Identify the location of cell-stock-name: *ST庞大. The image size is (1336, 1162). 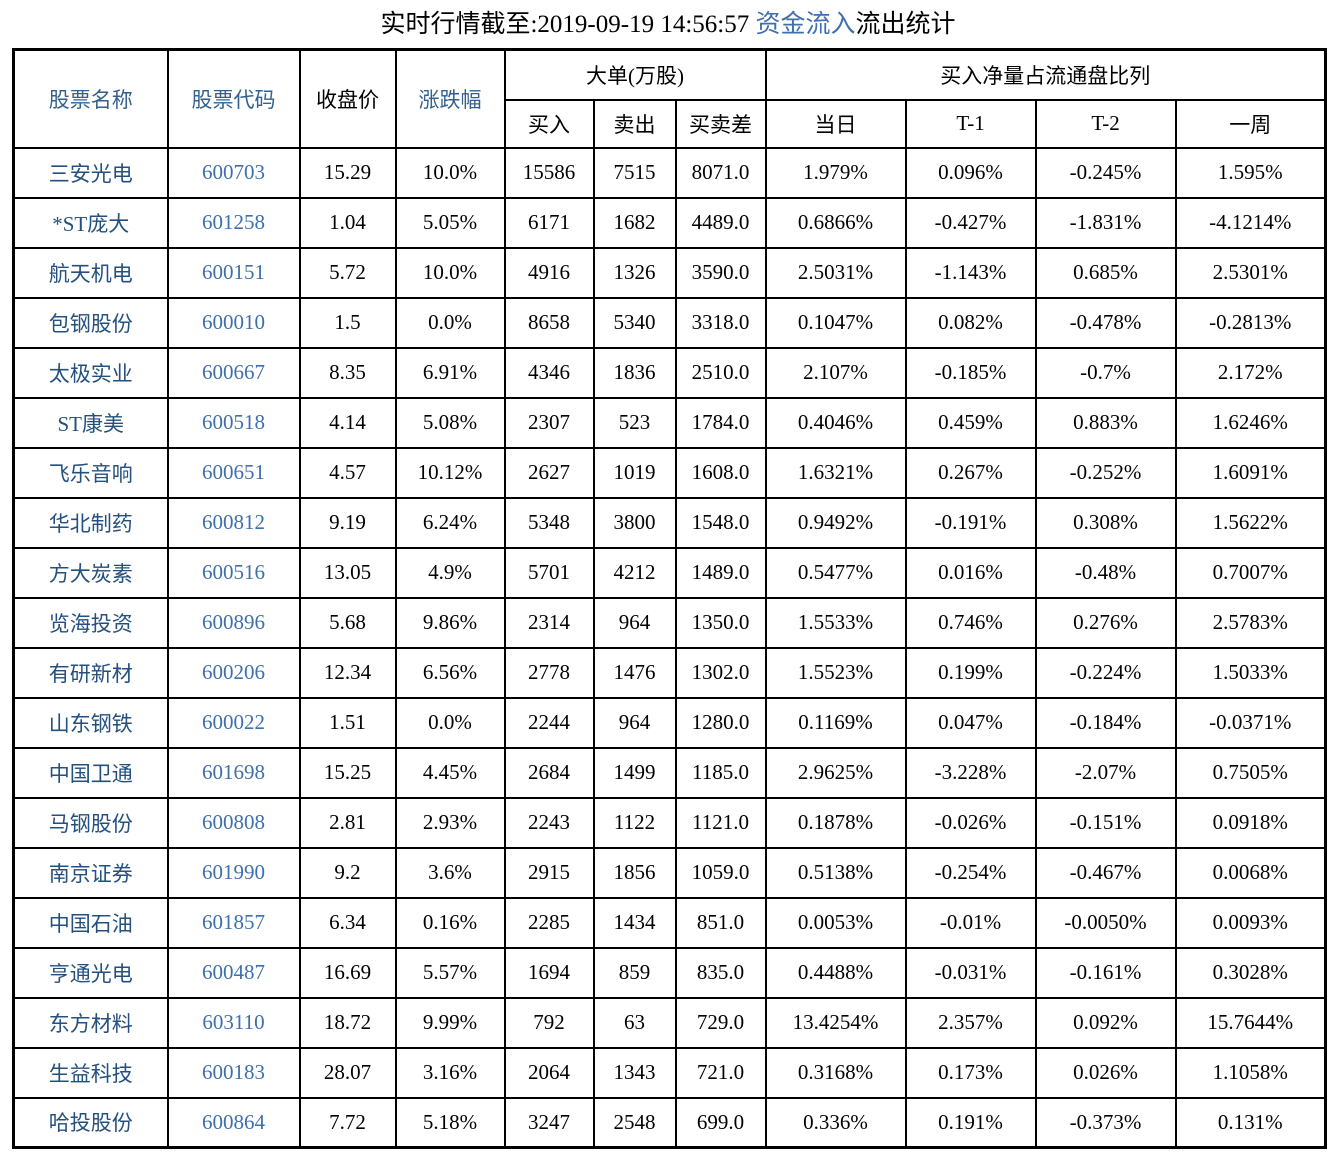
(90, 222).